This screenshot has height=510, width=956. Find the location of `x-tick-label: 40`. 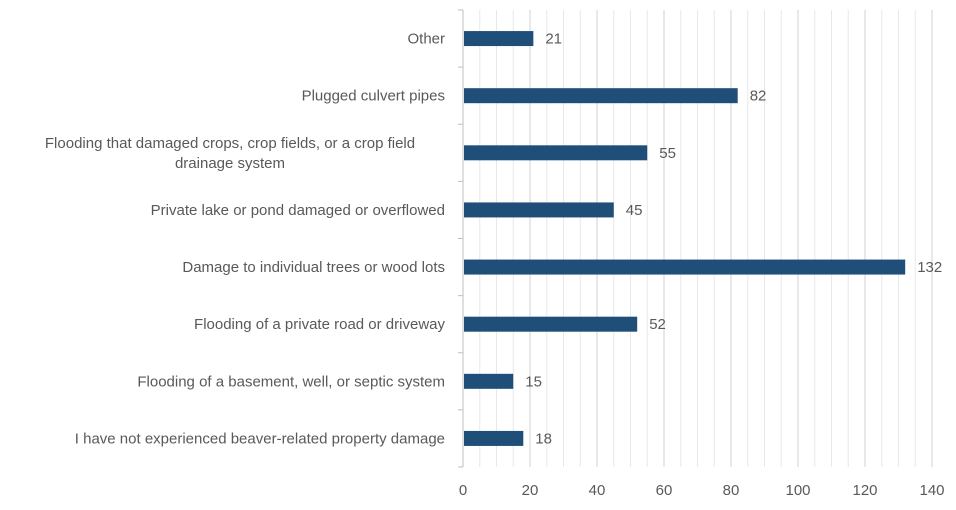

x-tick-label: 40 is located at coordinates (597, 490).